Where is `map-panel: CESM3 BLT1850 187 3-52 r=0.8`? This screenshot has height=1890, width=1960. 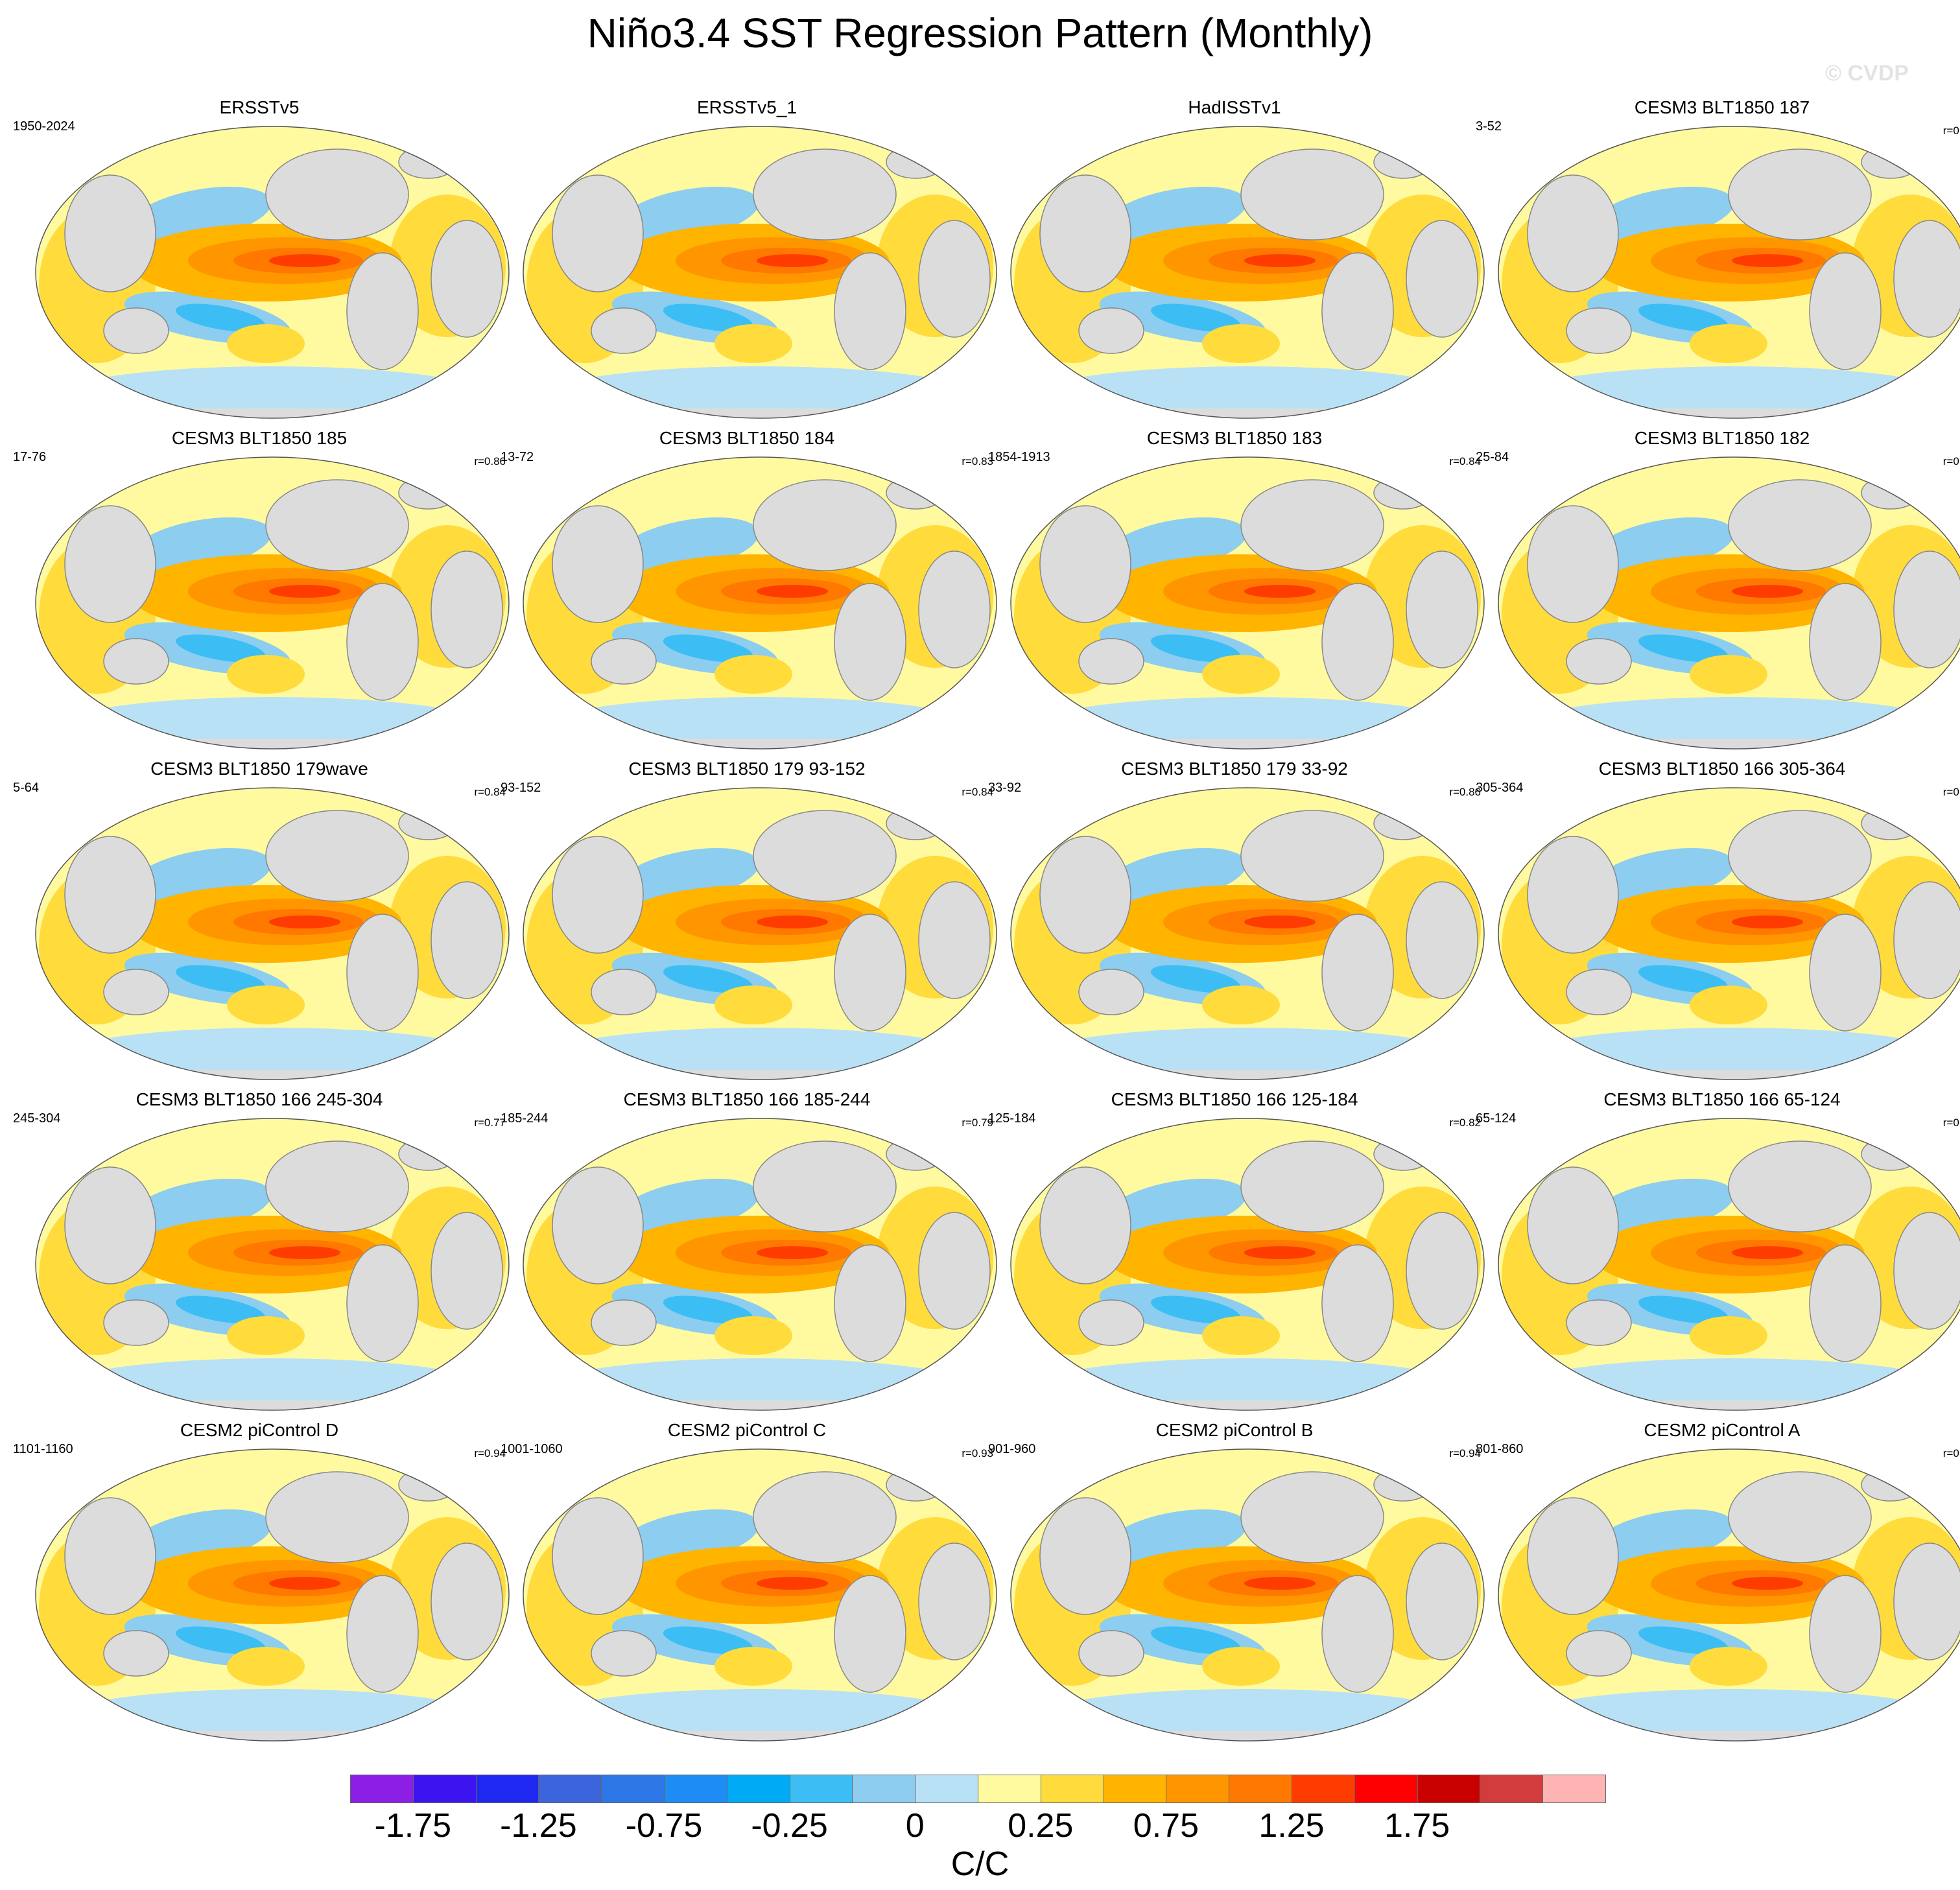
map-panel: CESM3 BLT1850 187 3-52 r=0.8 is located at coordinates (1718, 259).